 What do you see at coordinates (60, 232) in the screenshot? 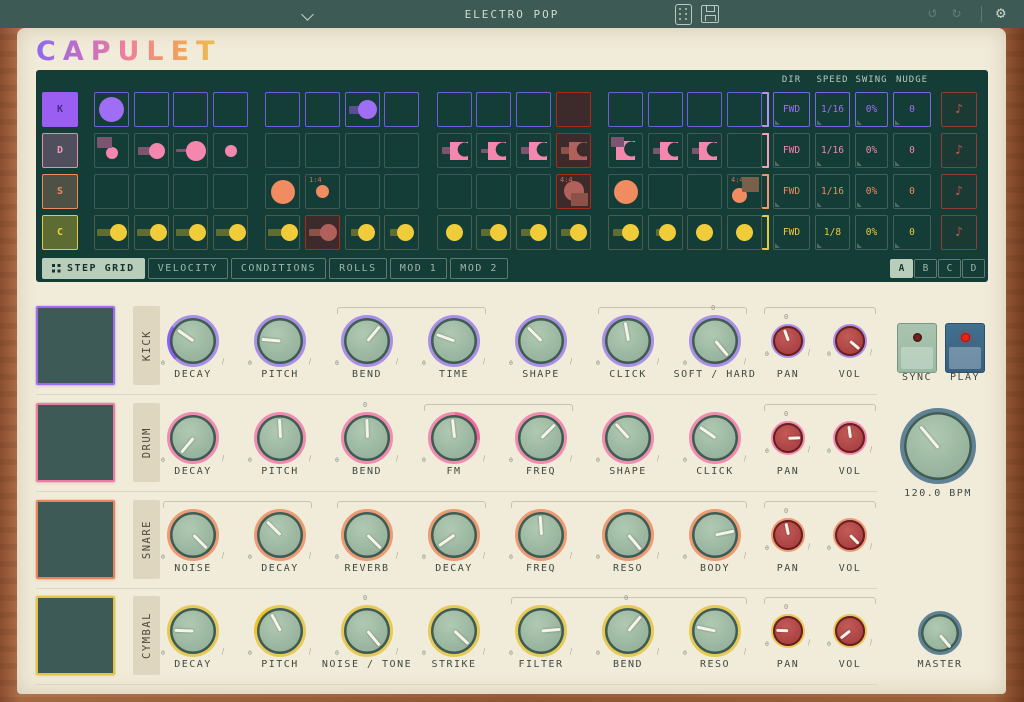
I see `row-label-cymbal: C` at bounding box center [60, 232].